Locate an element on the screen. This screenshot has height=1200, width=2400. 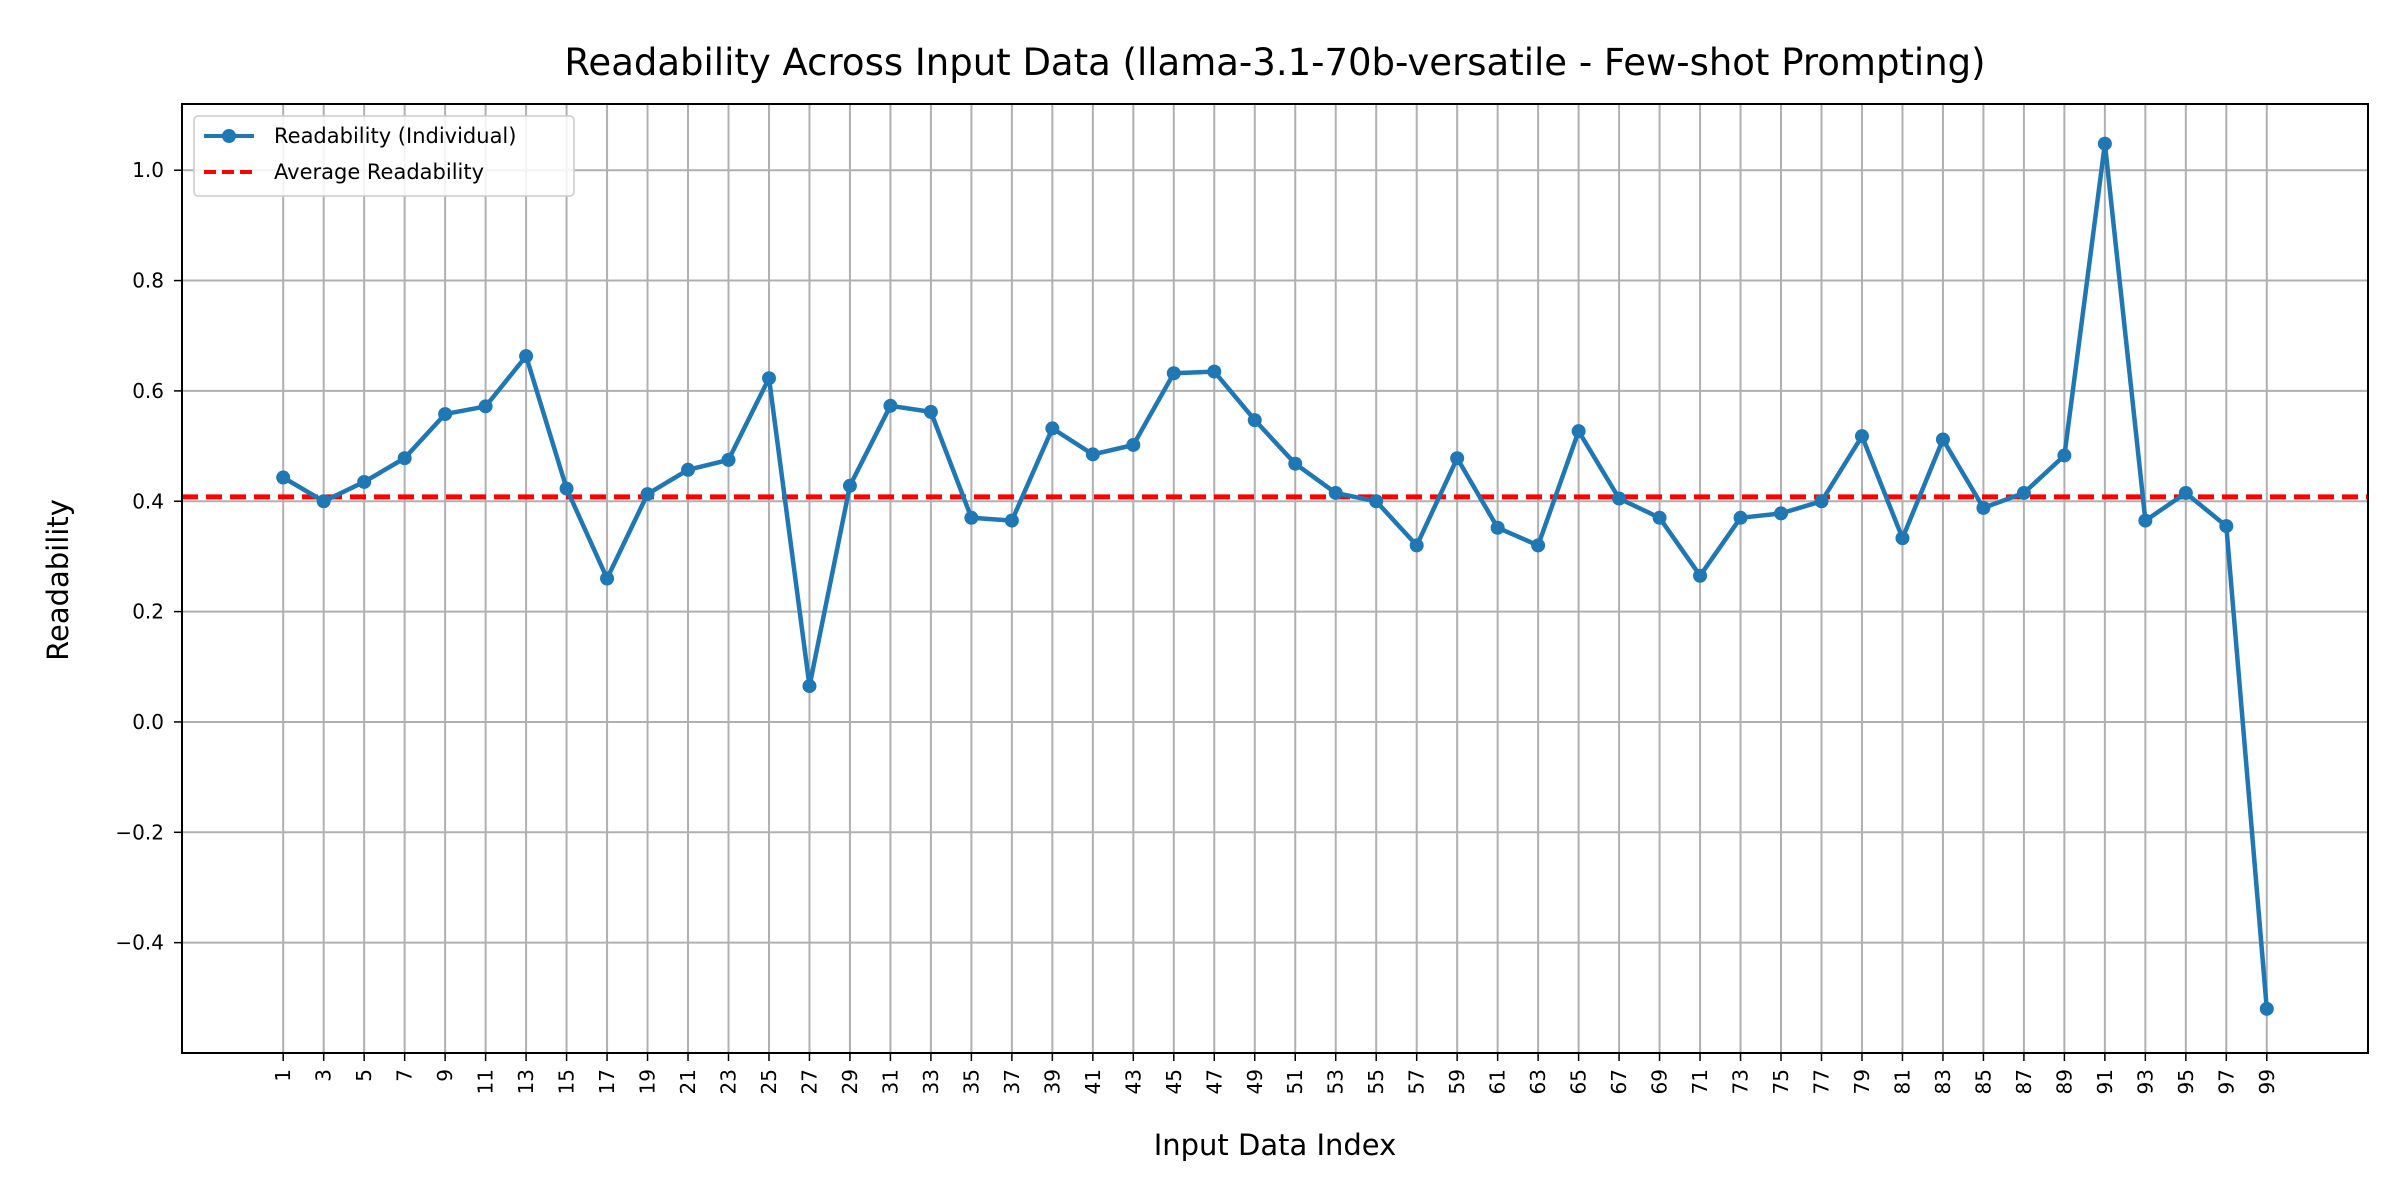
y-tick-label: 1.0 is located at coordinates (148, 170).